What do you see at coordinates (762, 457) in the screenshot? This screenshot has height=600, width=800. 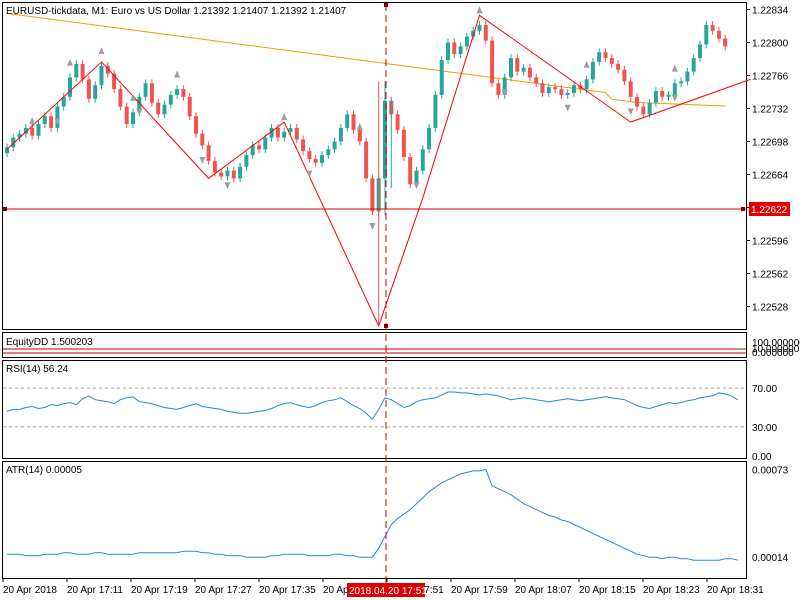 I see `rsi-tick-label: 0.00` at bounding box center [762, 457].